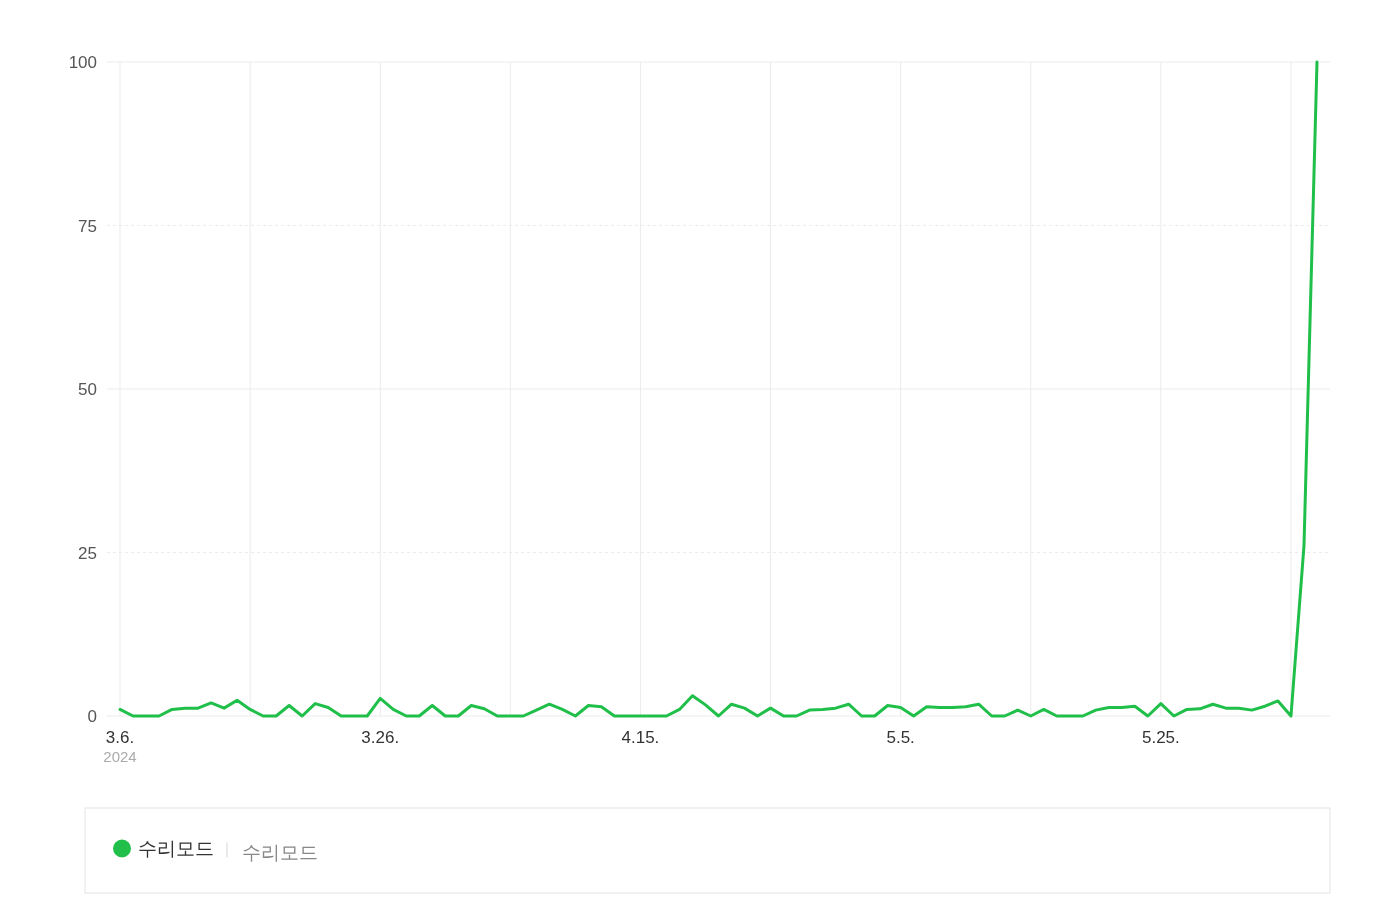 This screenshot has height=902, width=1400. Describe the element at coordinates (82, 62) in the screenshot. I see `y-tick-label: 100` at that location.